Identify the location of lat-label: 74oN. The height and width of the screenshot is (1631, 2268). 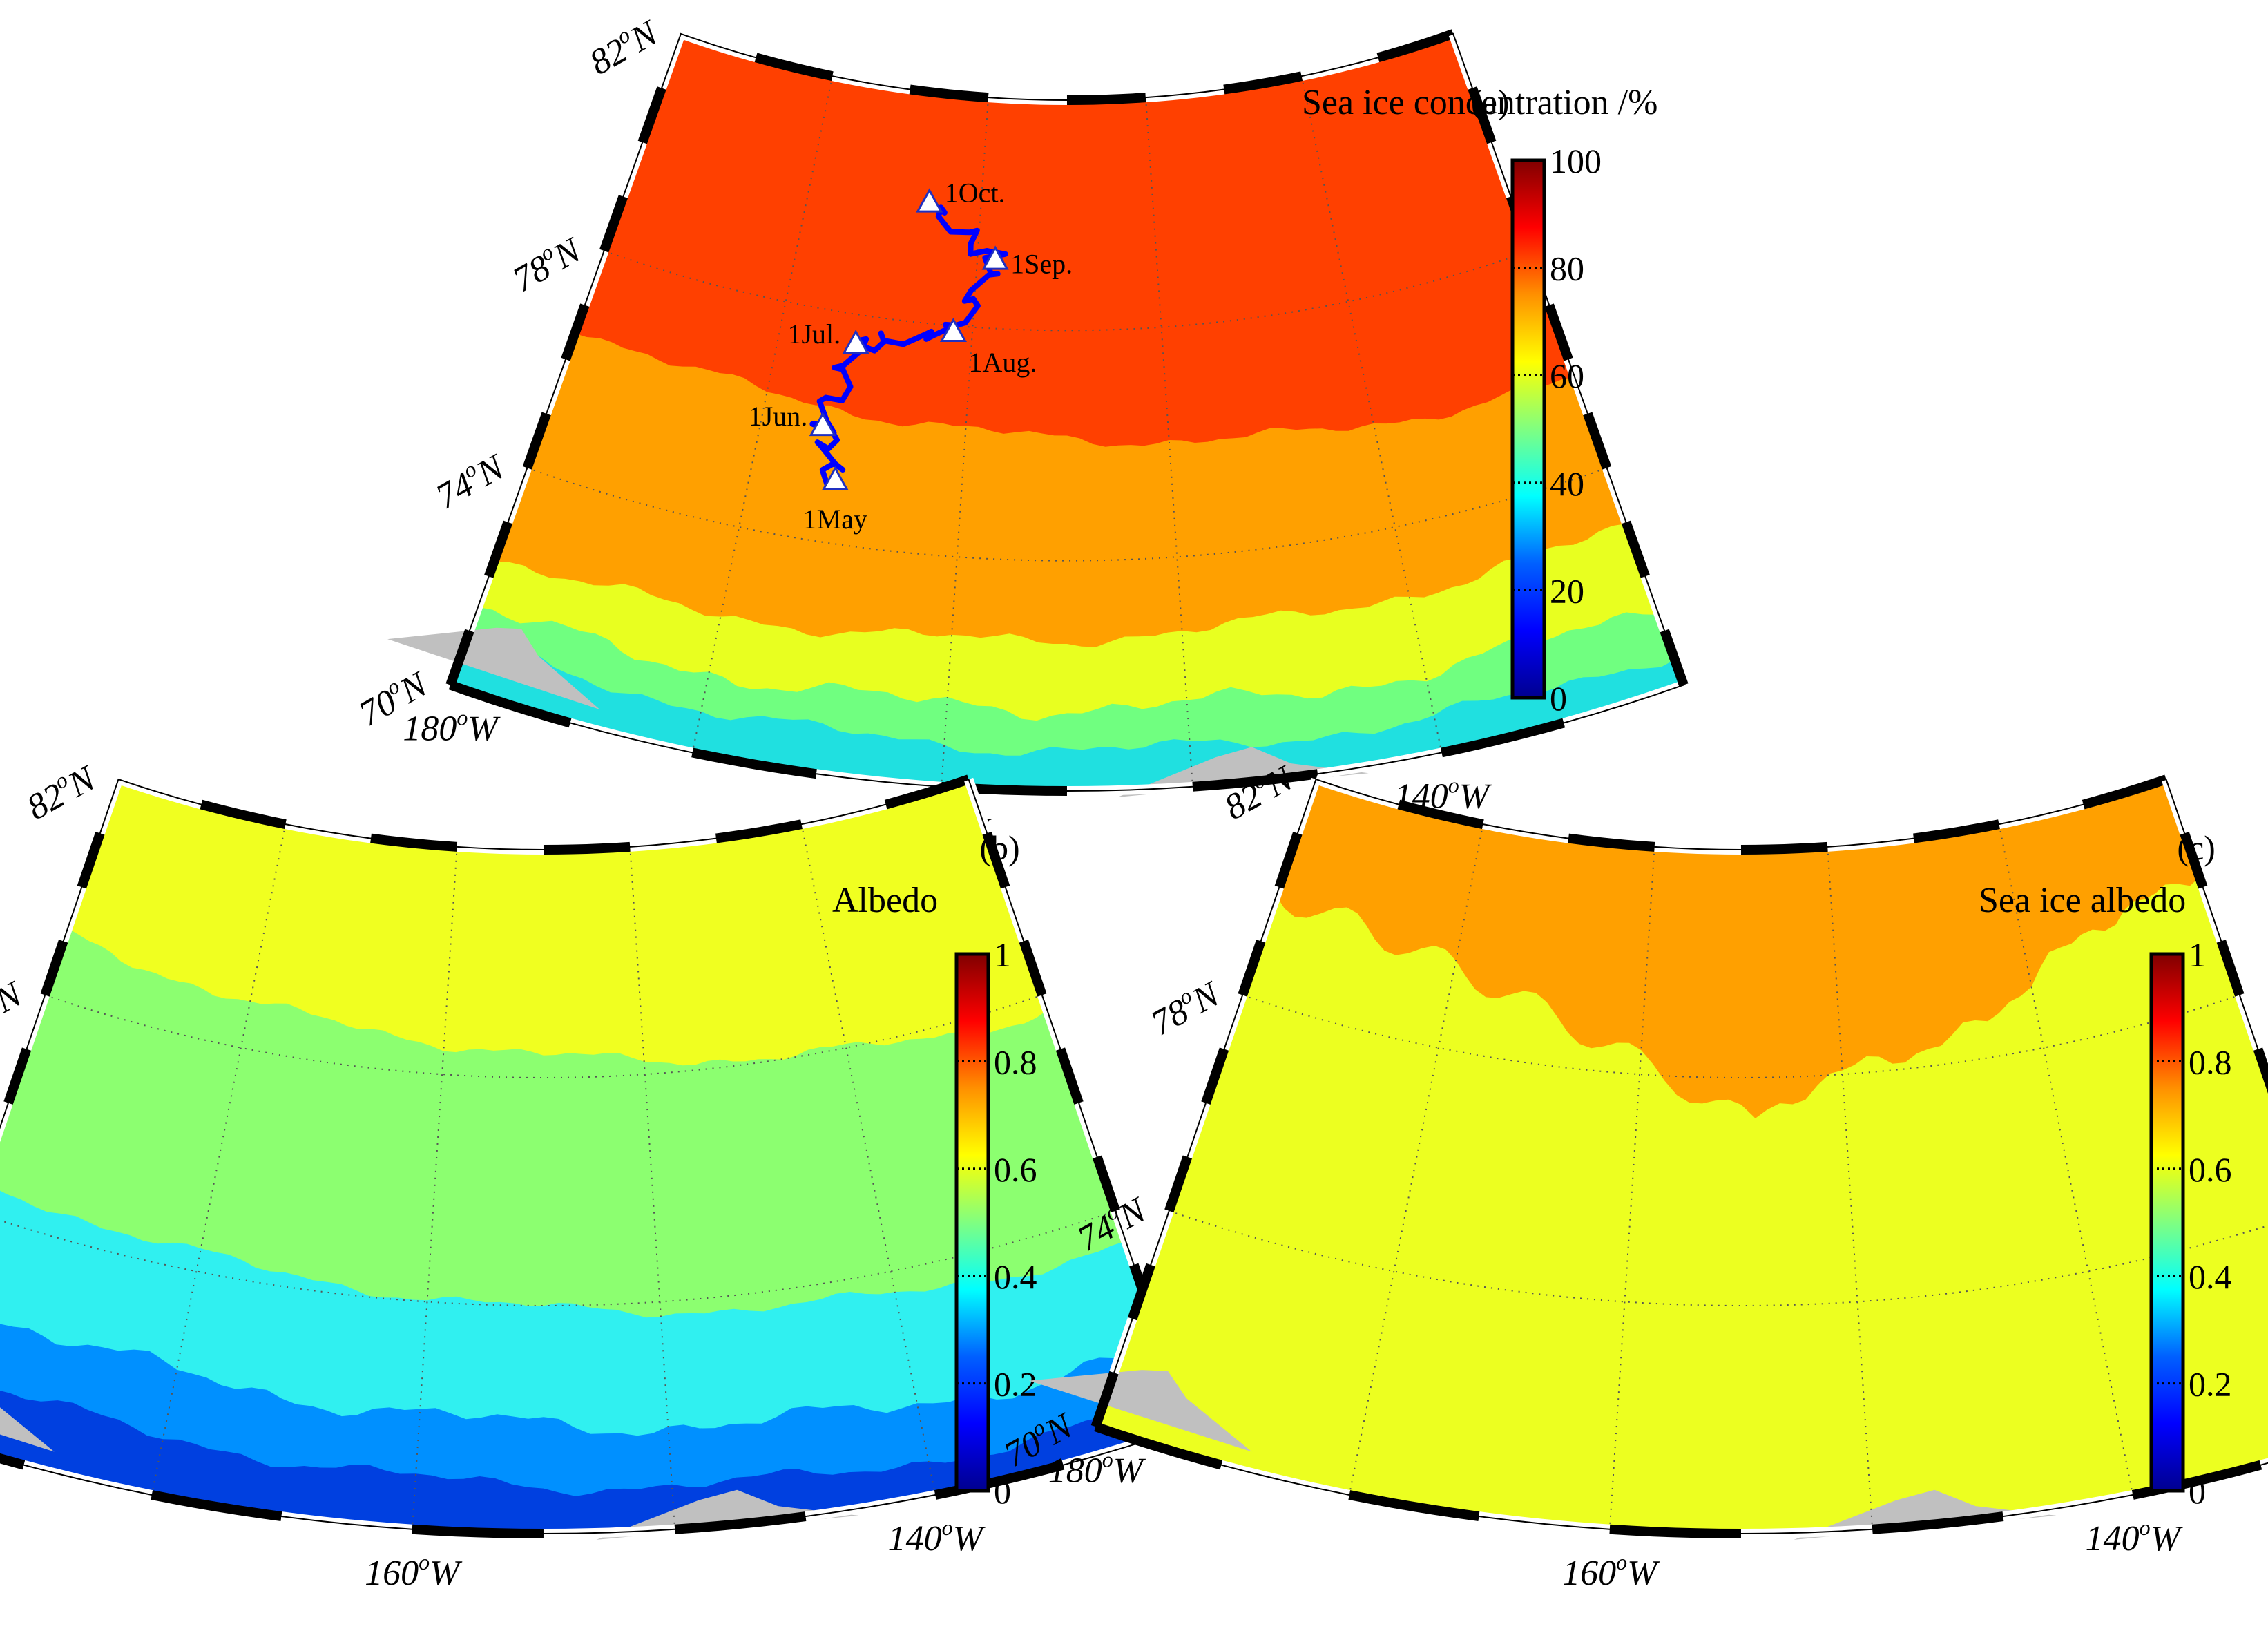
(470, 480).